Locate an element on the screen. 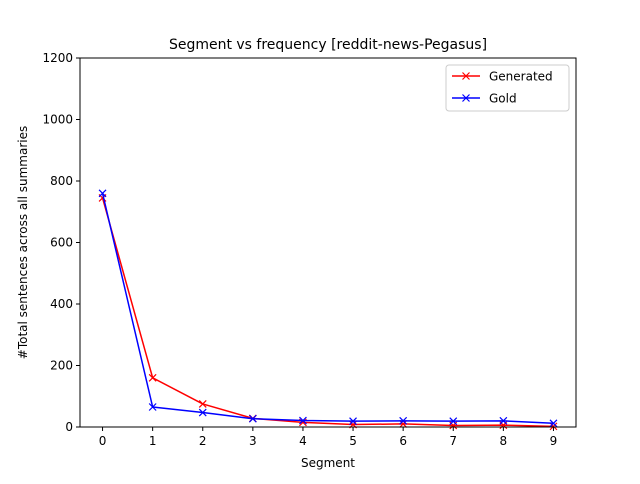 Image resolution: width=640 pixels, height=484 pixels. y-tick-label: 800 is located at coordinates (61, 181).